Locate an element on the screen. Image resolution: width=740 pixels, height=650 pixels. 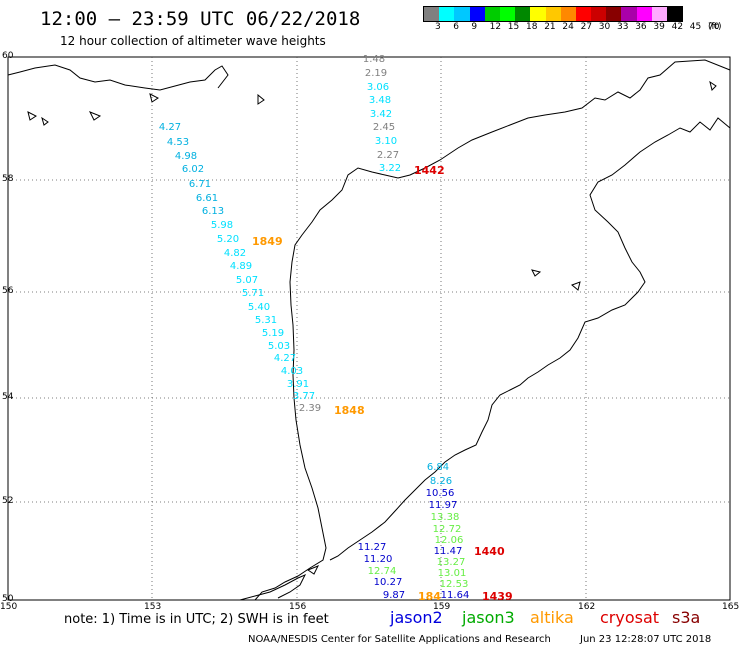
wave-height-value: 11.47 is located at coordinates (448, 551).